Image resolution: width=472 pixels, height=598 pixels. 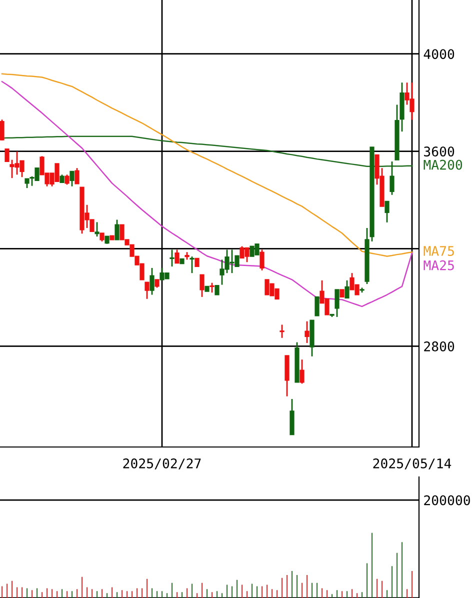 What do you see at coordinates (439, 346) in the screenshot?
I see `y-tick-label: 2800` at bounding box center [439, 346].